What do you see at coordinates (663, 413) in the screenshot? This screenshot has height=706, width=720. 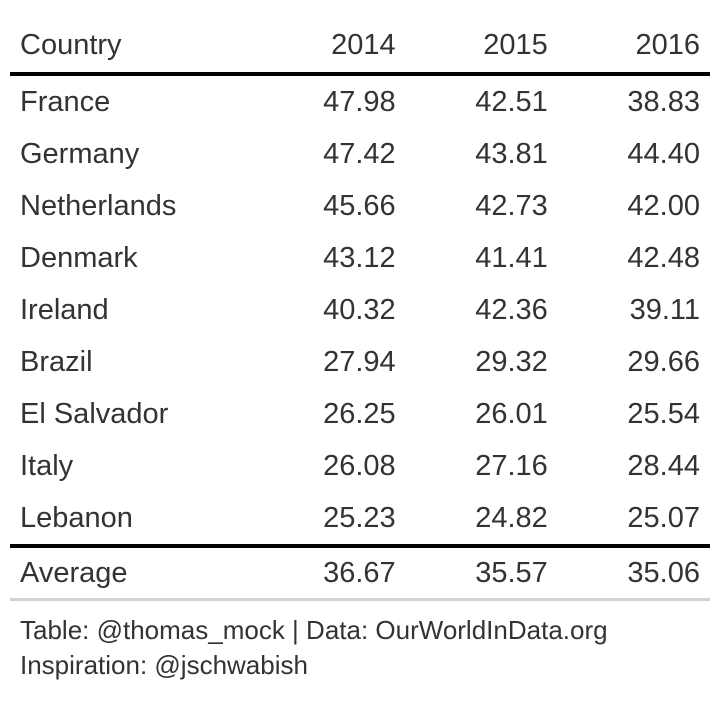 I see `value-cell-2016: 25.54` at bounding box center [663, 413].